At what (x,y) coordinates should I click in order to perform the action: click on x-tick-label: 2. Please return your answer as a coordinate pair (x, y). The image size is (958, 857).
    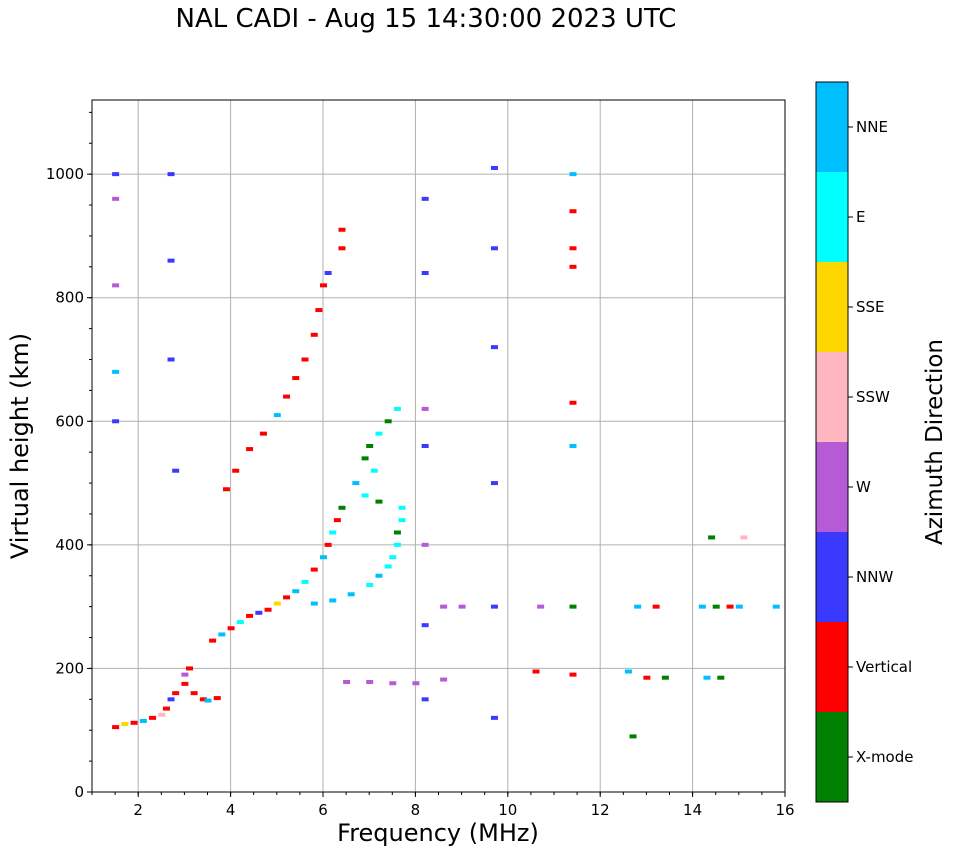
    Looking at the image, I should click on (138, 810).